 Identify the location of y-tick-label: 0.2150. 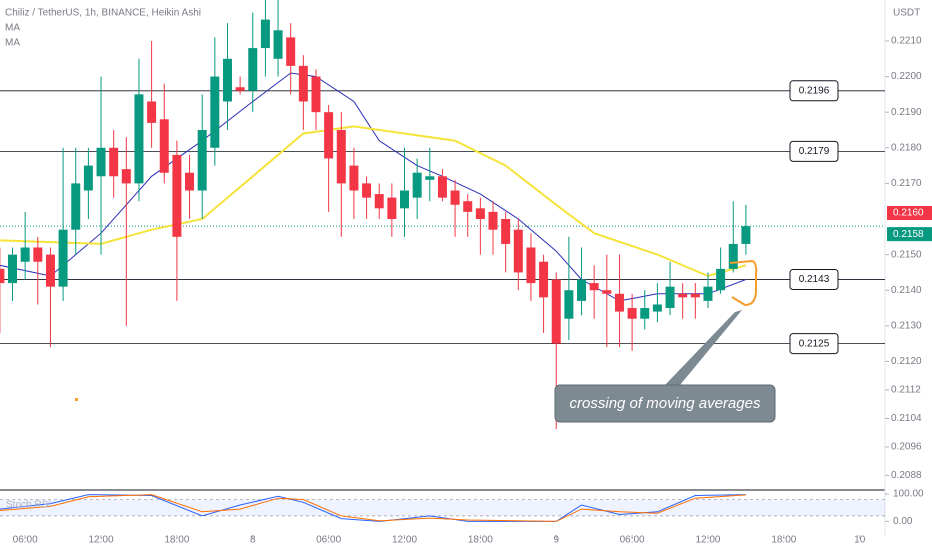
(906, 254).